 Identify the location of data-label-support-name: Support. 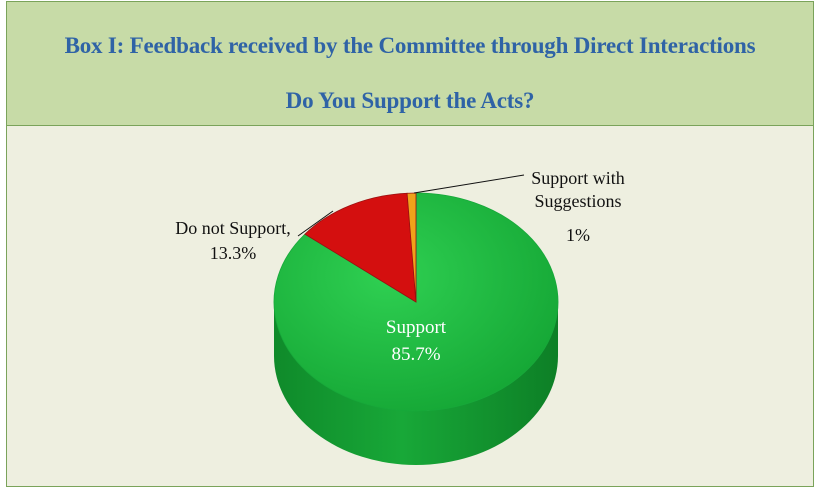
(416, 327).